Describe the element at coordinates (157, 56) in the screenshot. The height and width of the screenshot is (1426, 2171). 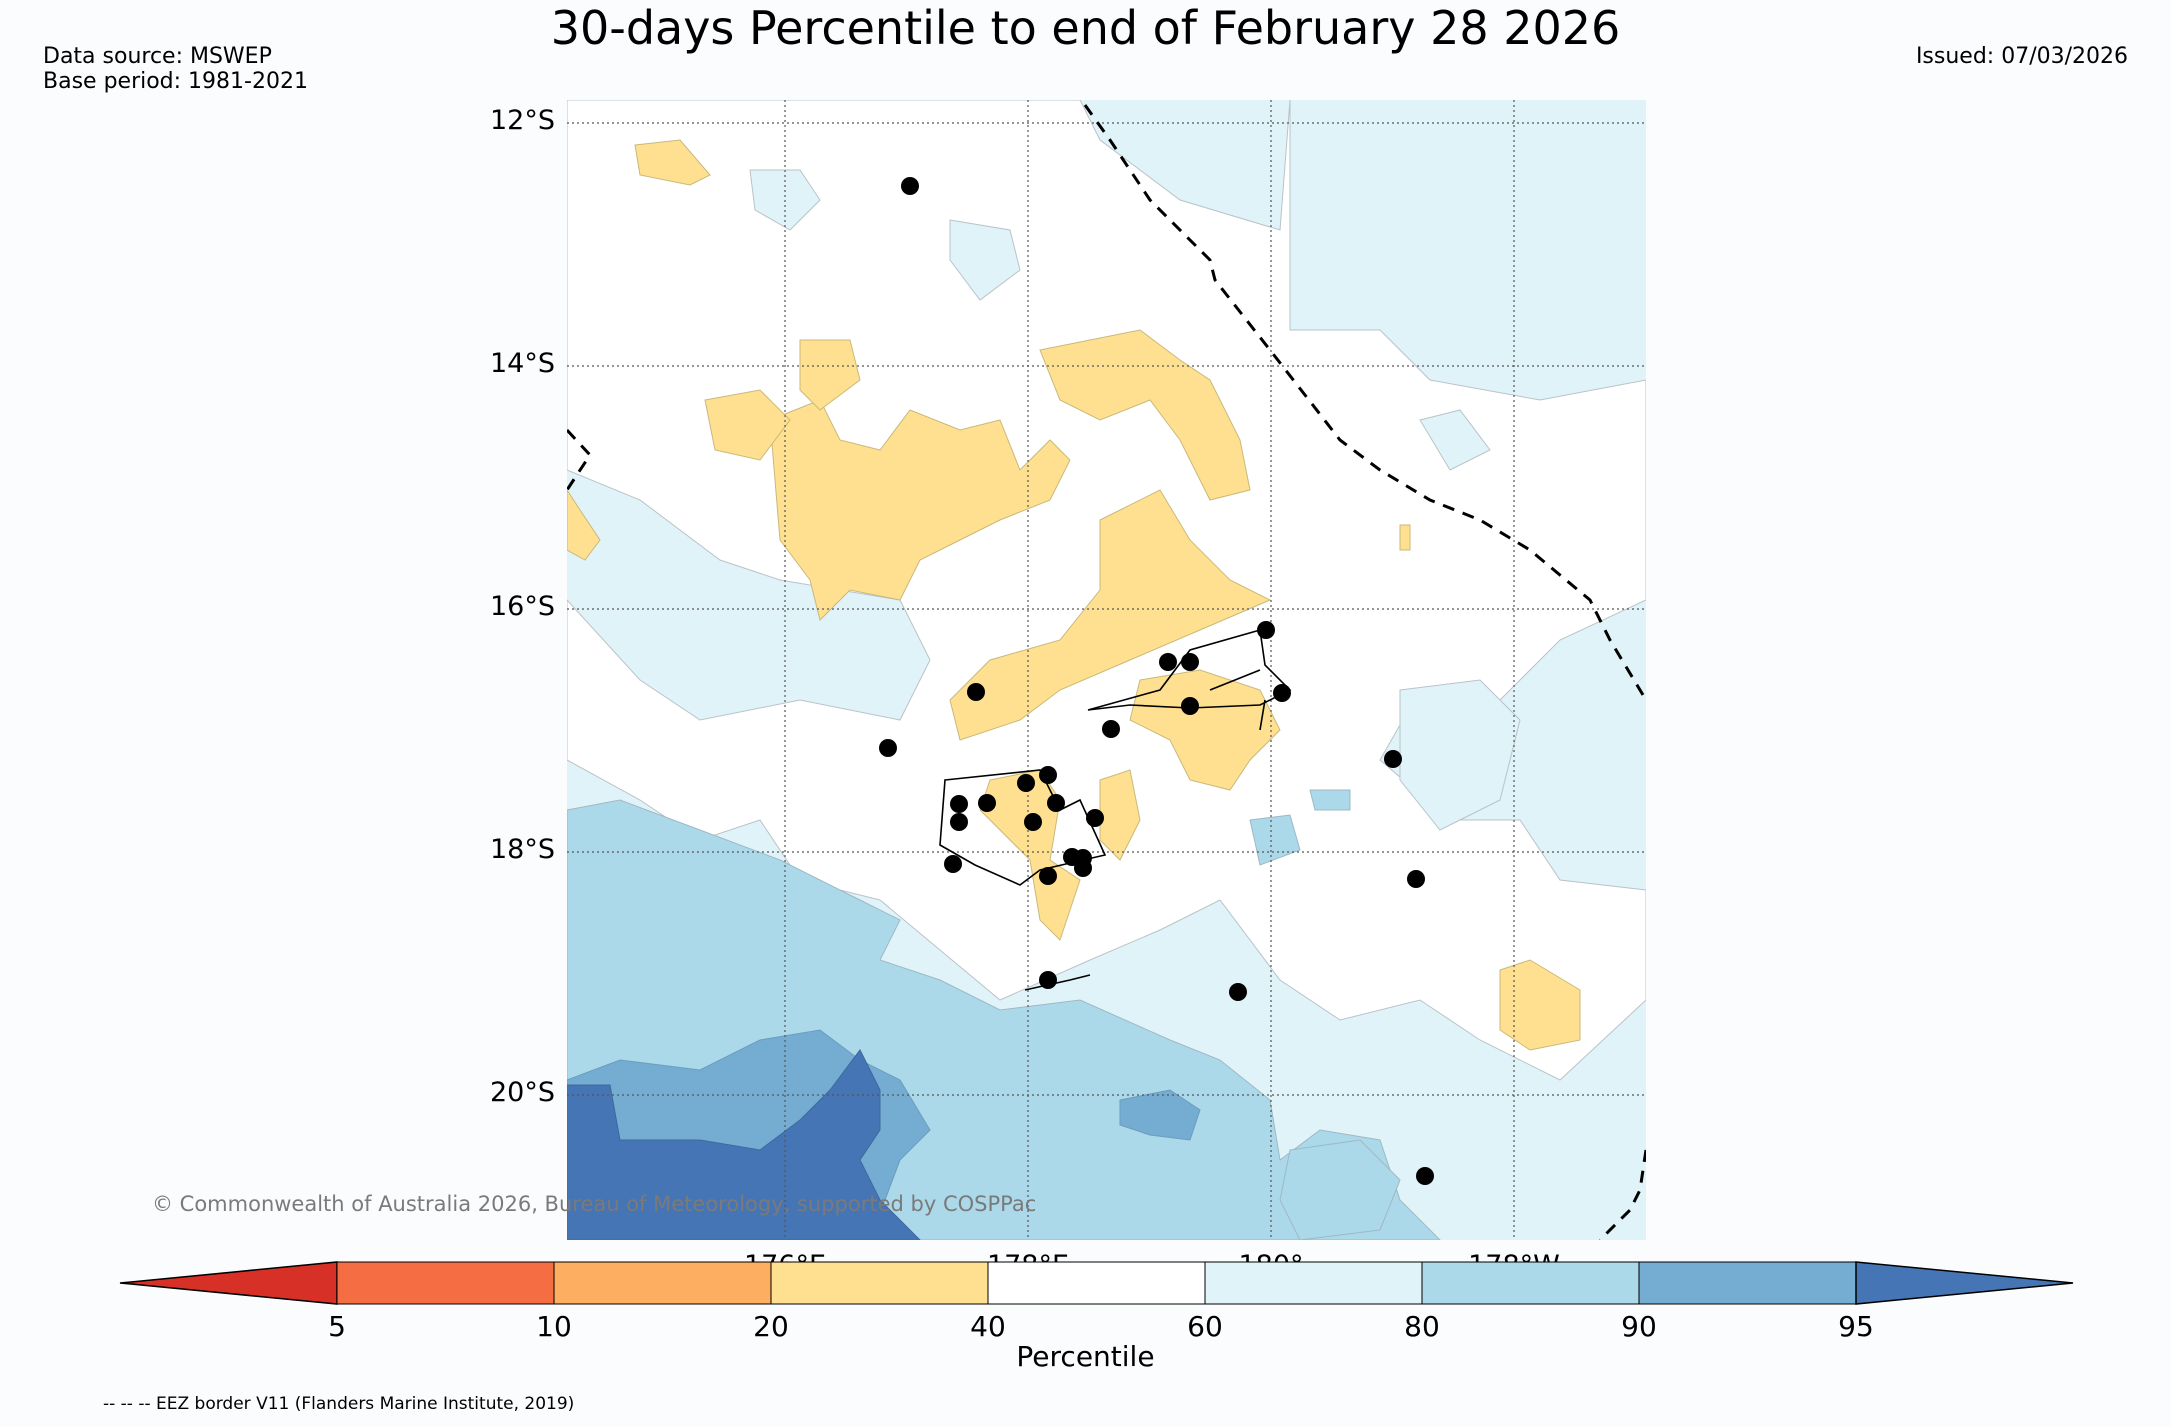
I see `data-source: Data source: MSWEP` at that location.